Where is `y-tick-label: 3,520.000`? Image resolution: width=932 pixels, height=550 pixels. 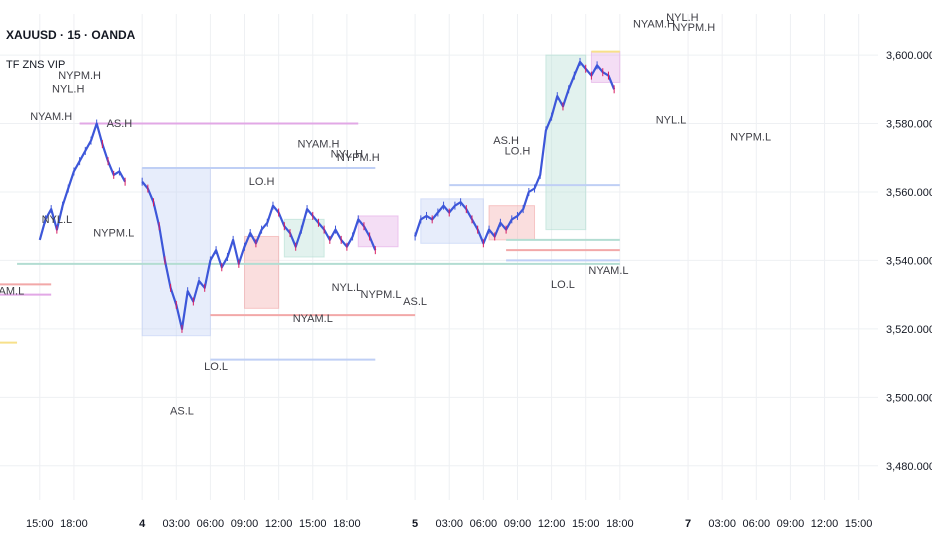
y-tick-label: 3,520.000 is located at coordinates (909, 330).